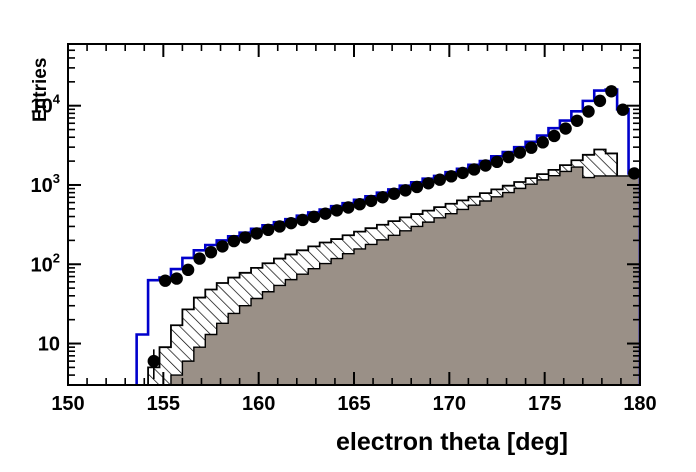 The width and height of the screenshot is (696, 472). I want to click on x-axis-title: electron theta [deg], so click(452, 442).